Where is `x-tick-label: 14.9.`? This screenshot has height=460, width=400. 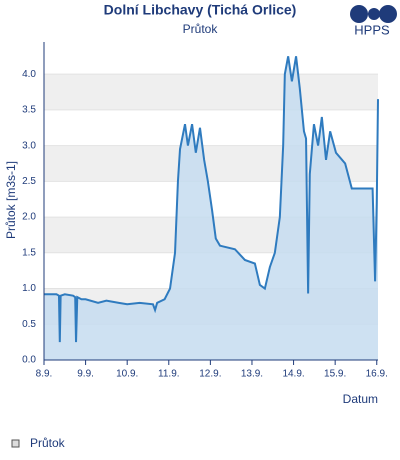 x-tick-label: 14.9. is located at coordinates (293, 374).